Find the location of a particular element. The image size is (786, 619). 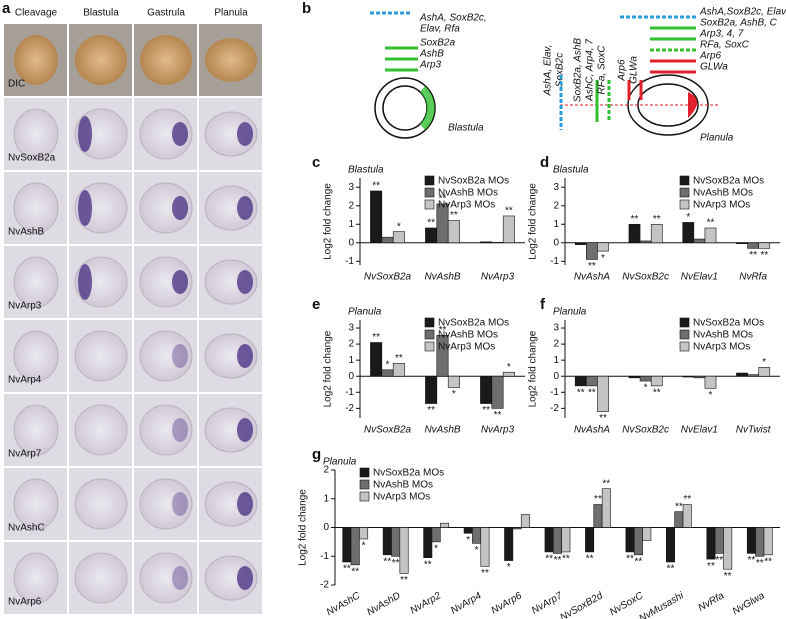

column-header: Blastula is located at coordinates (101, 13).